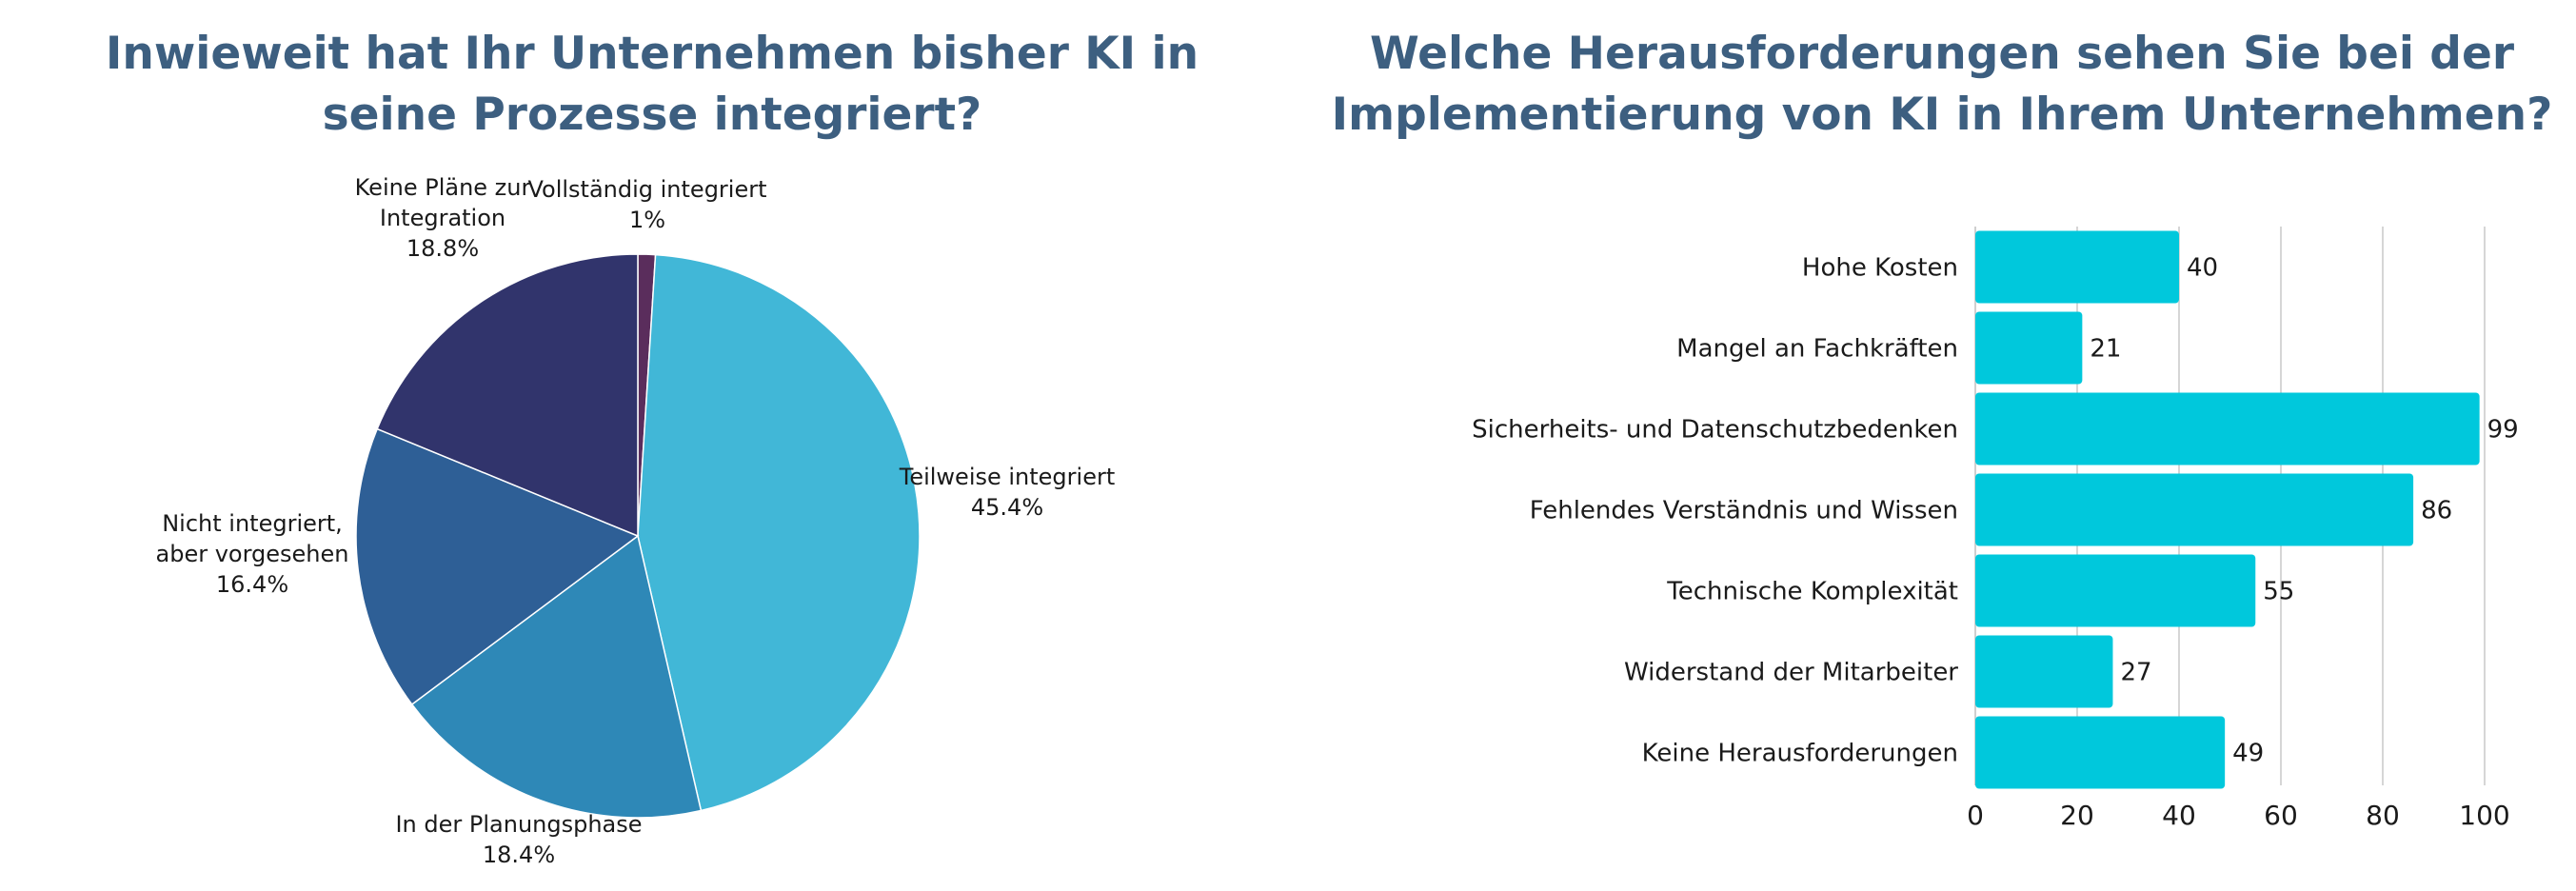  I want to click on bar-value-label: 27, so click(2135, 673).